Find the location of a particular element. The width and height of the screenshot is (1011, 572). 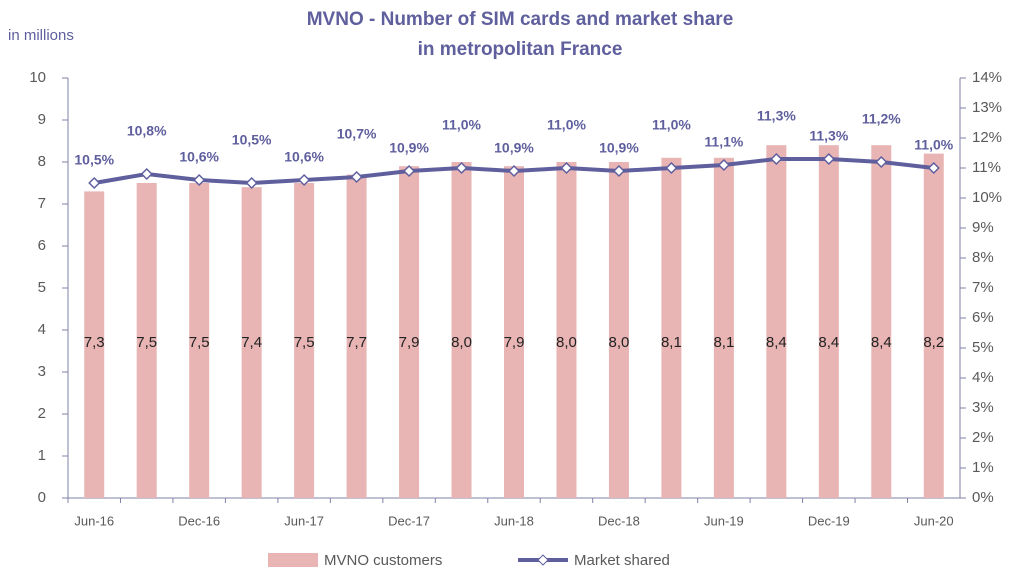

x-tick-label: Jun-16 is located at coordinates (94, 520).